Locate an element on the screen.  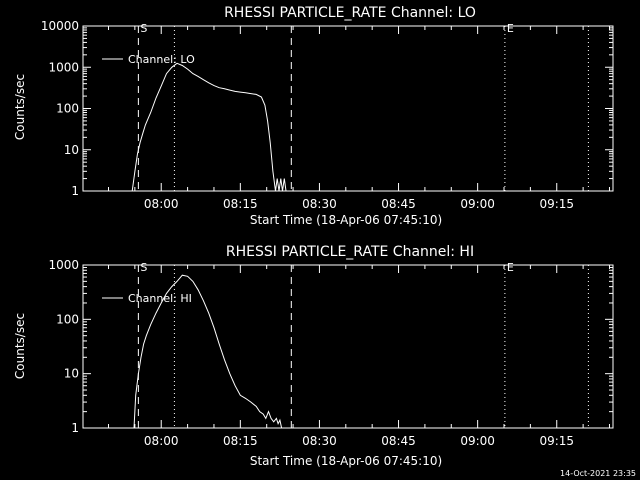
lo-y-tick-label: 1000 is located at coordinates (63, 67).